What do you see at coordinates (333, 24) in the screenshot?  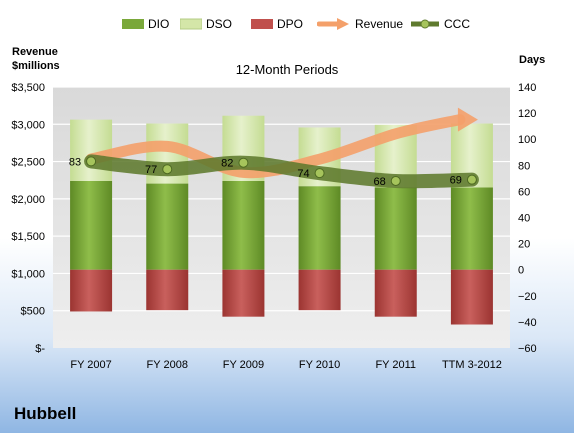 I see `legend-arrow-revenue` at bounding box center [333, 24].